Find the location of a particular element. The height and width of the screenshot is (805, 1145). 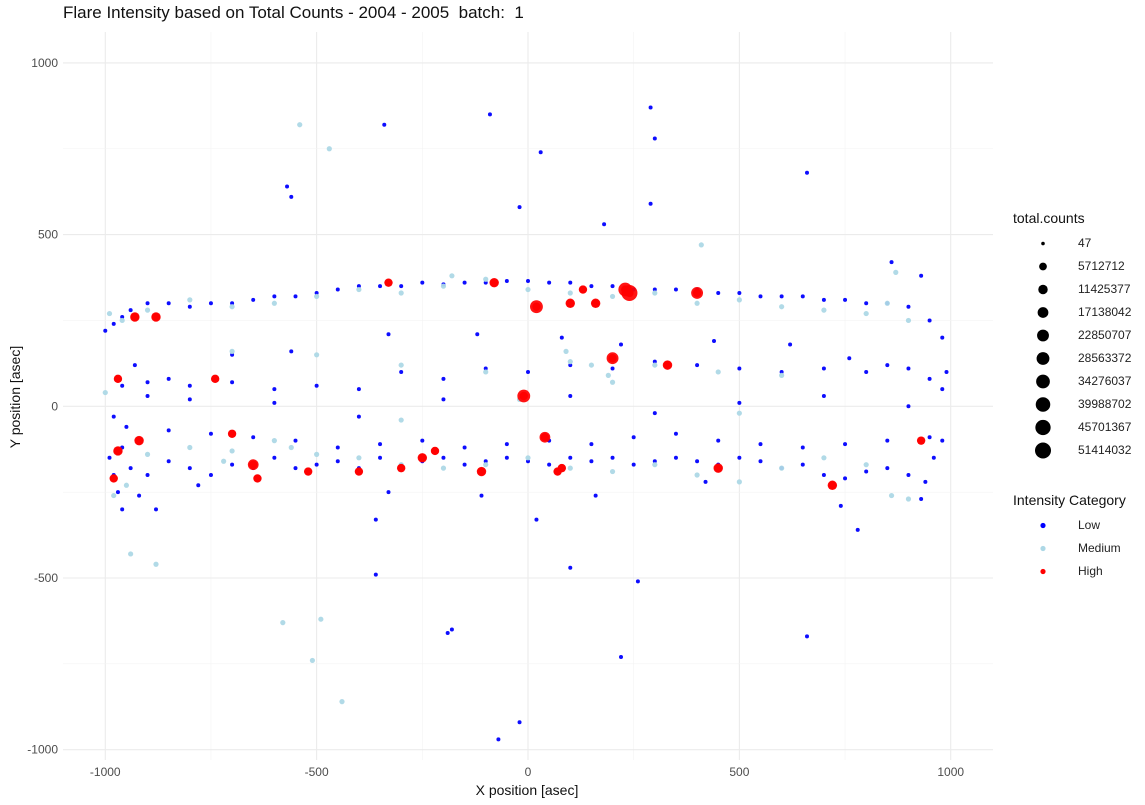

color-legend-items: Low Medium High is located at coordinates (1069, 548).